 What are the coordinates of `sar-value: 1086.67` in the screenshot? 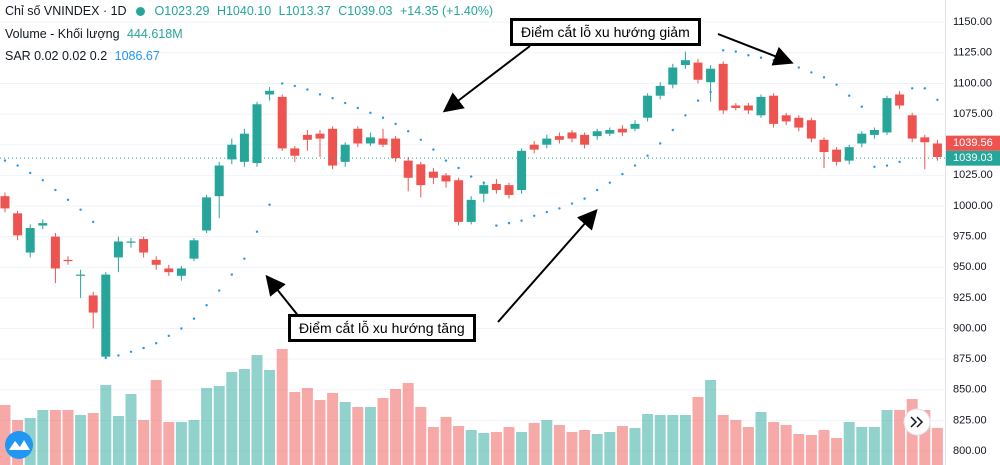 It's located at (137, 56).